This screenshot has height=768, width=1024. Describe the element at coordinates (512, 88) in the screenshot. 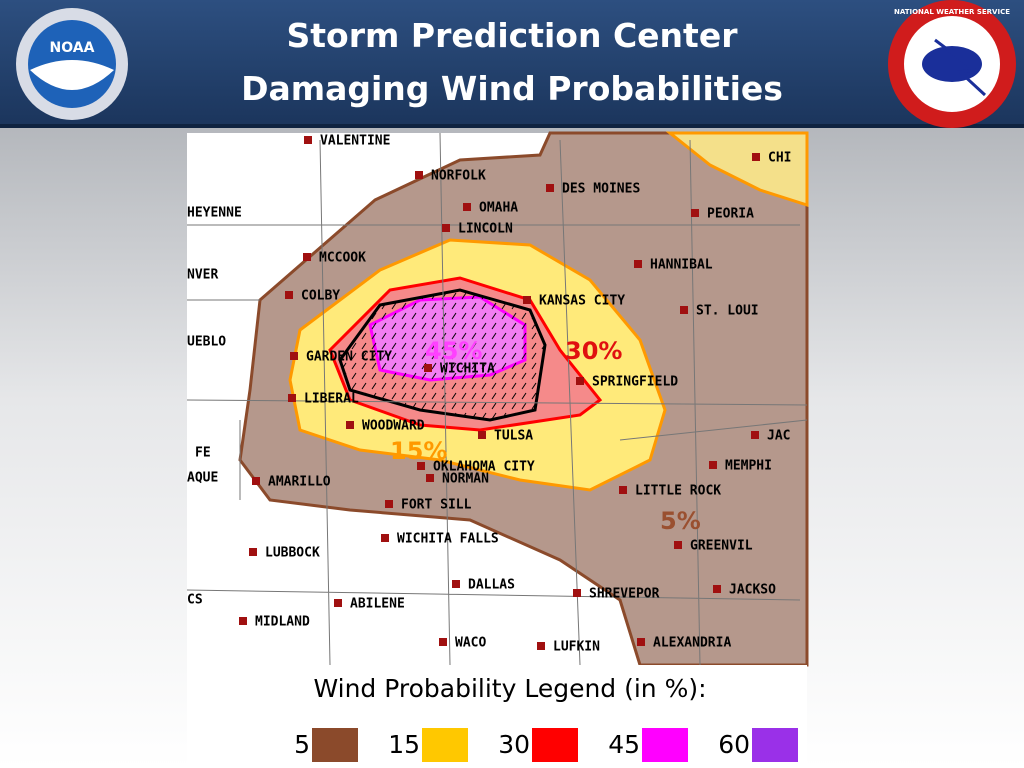

I see `title: Damaging Wind Probabilities` at that location.